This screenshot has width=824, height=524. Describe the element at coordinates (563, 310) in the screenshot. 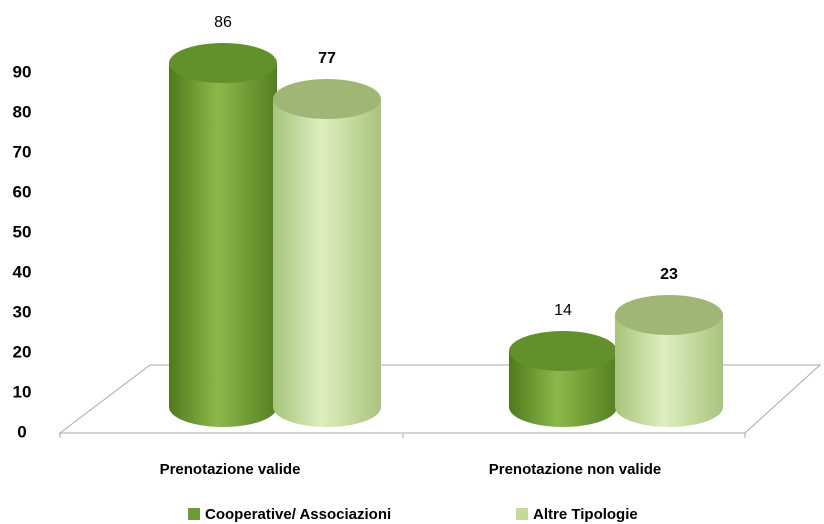

I see `value-label: 14` at that location.